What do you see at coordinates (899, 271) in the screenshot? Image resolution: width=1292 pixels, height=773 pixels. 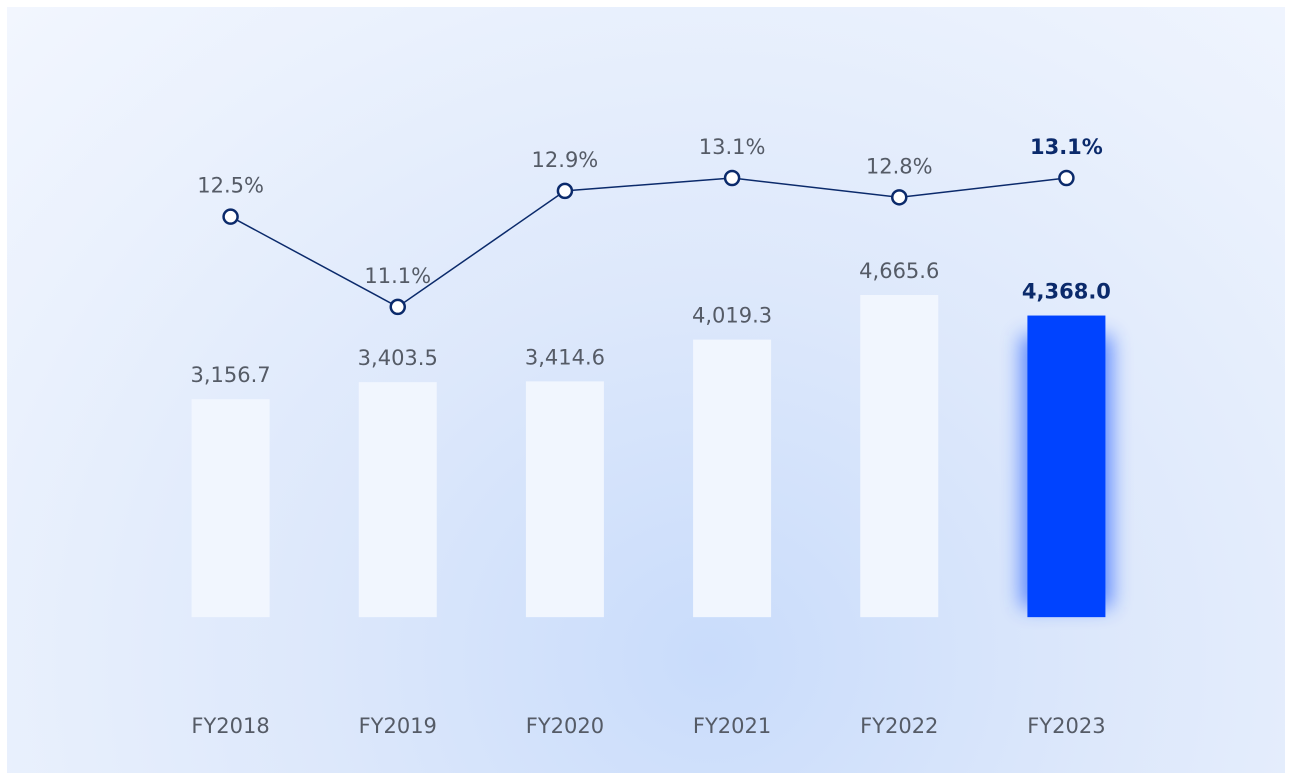 I see `bar-value-label: 4,665.6` at bounding box center [899, 271].